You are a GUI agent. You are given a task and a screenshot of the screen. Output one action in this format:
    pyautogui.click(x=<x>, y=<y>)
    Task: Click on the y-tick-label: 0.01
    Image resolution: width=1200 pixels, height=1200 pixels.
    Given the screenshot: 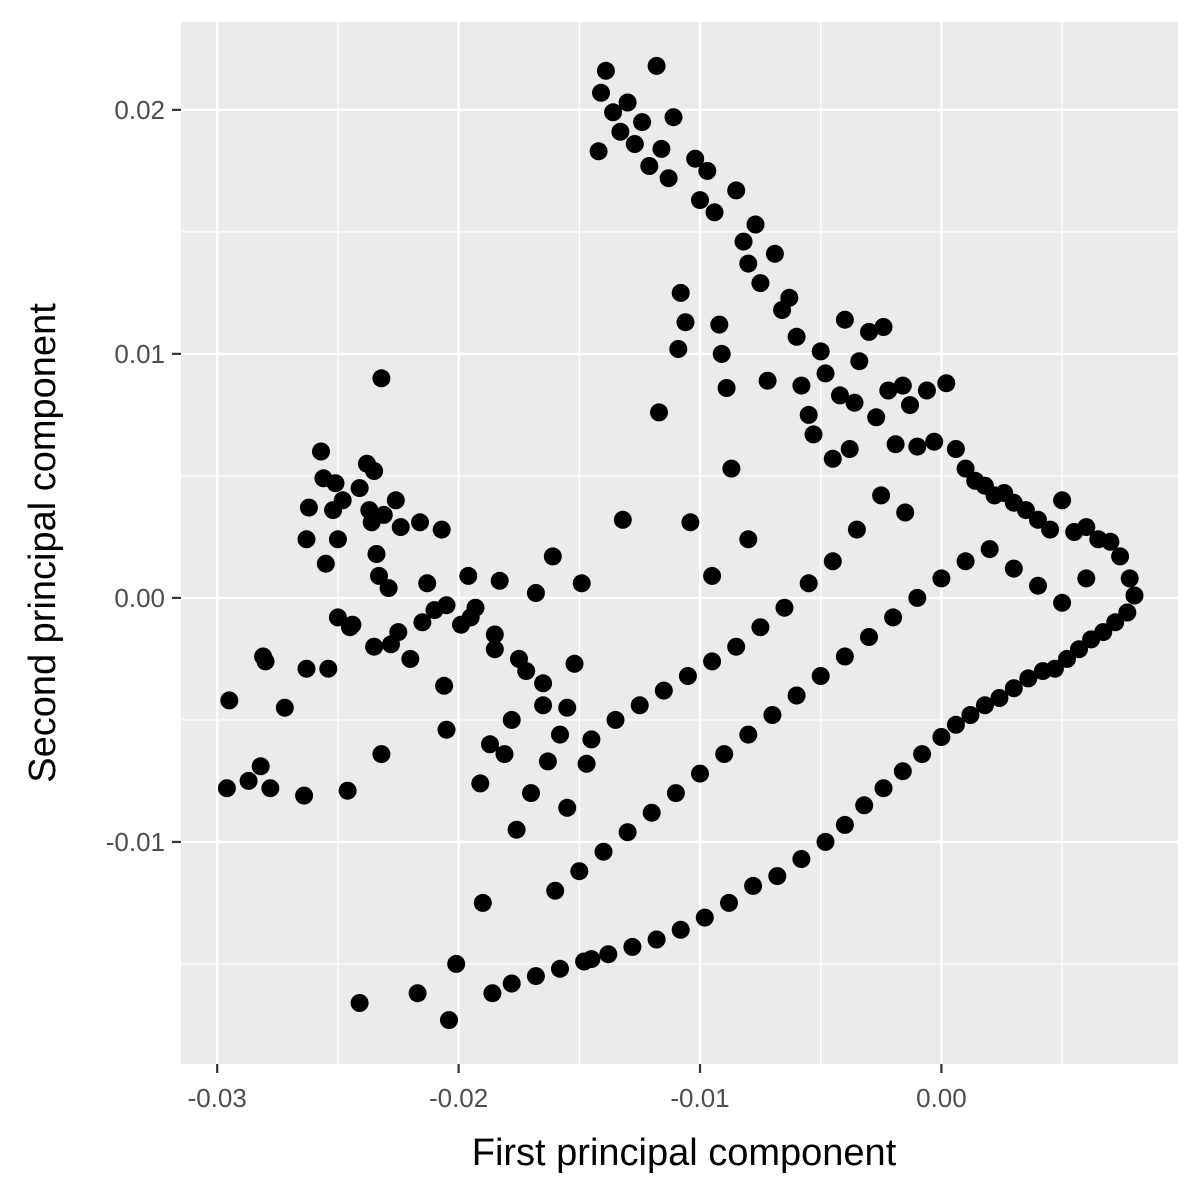 What is the action you would take?
    pyautogui.click(x=139, y=354)
    